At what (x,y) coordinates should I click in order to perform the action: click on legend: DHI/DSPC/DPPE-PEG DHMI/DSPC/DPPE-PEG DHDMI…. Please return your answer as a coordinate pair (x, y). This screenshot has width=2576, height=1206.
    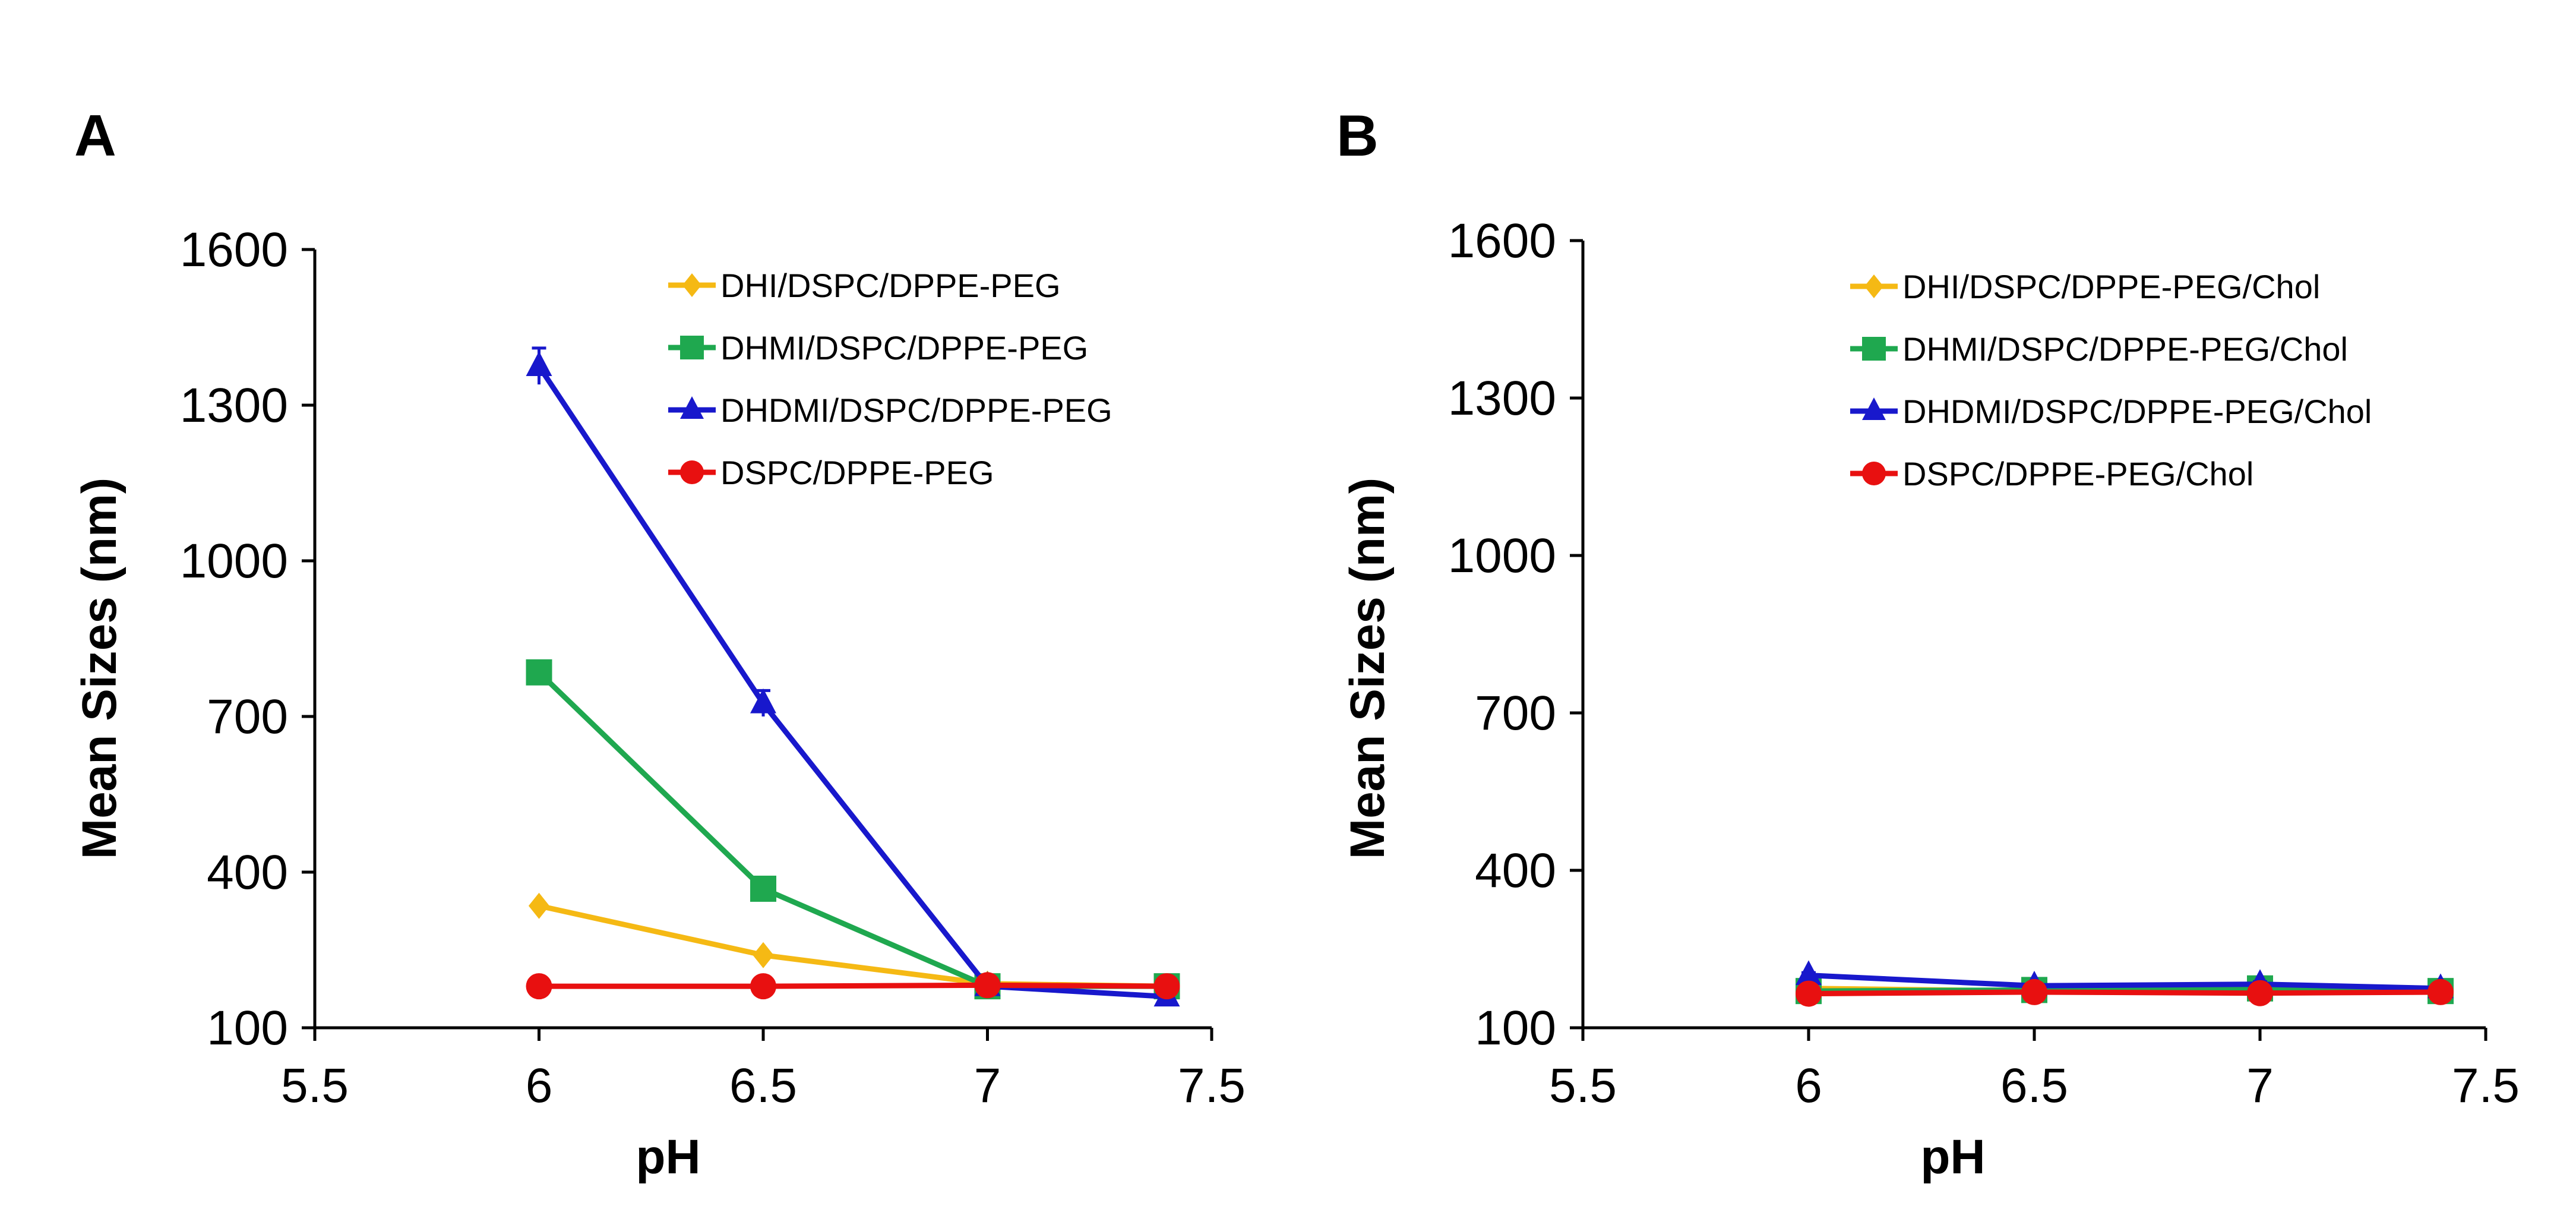
    Looking at the image, I should click on (890, 379).